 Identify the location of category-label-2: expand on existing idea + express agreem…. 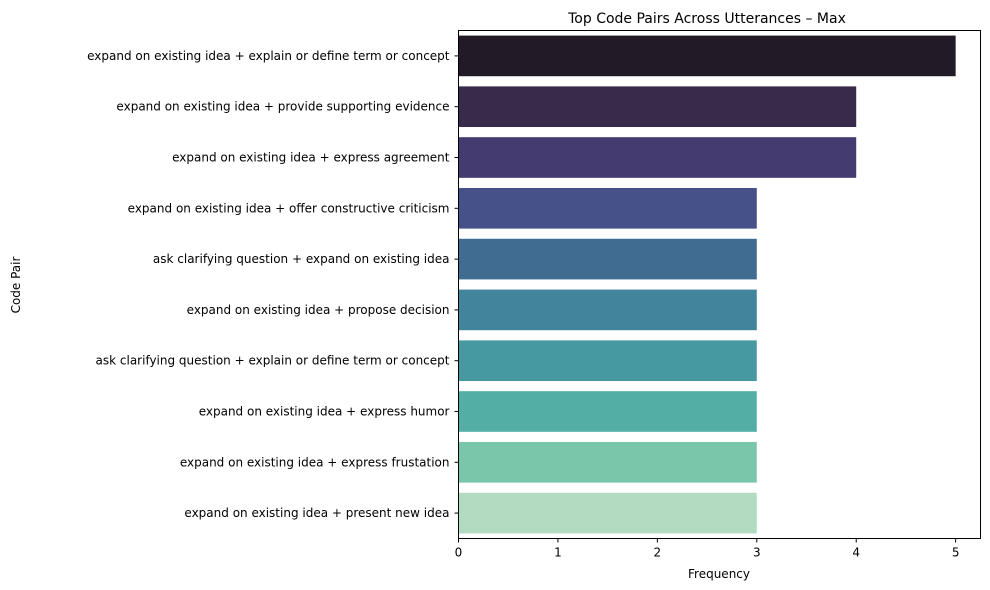
(311, 158).